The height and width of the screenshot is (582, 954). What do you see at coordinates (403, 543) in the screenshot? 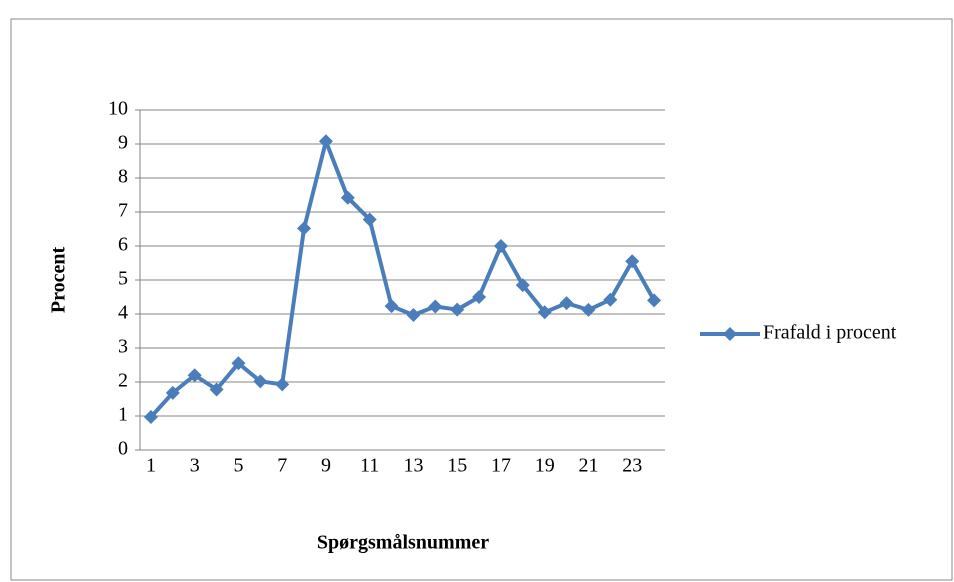
I see `x-axis-label: Spørgsmålsnummer` at bounding box center [403, 543].